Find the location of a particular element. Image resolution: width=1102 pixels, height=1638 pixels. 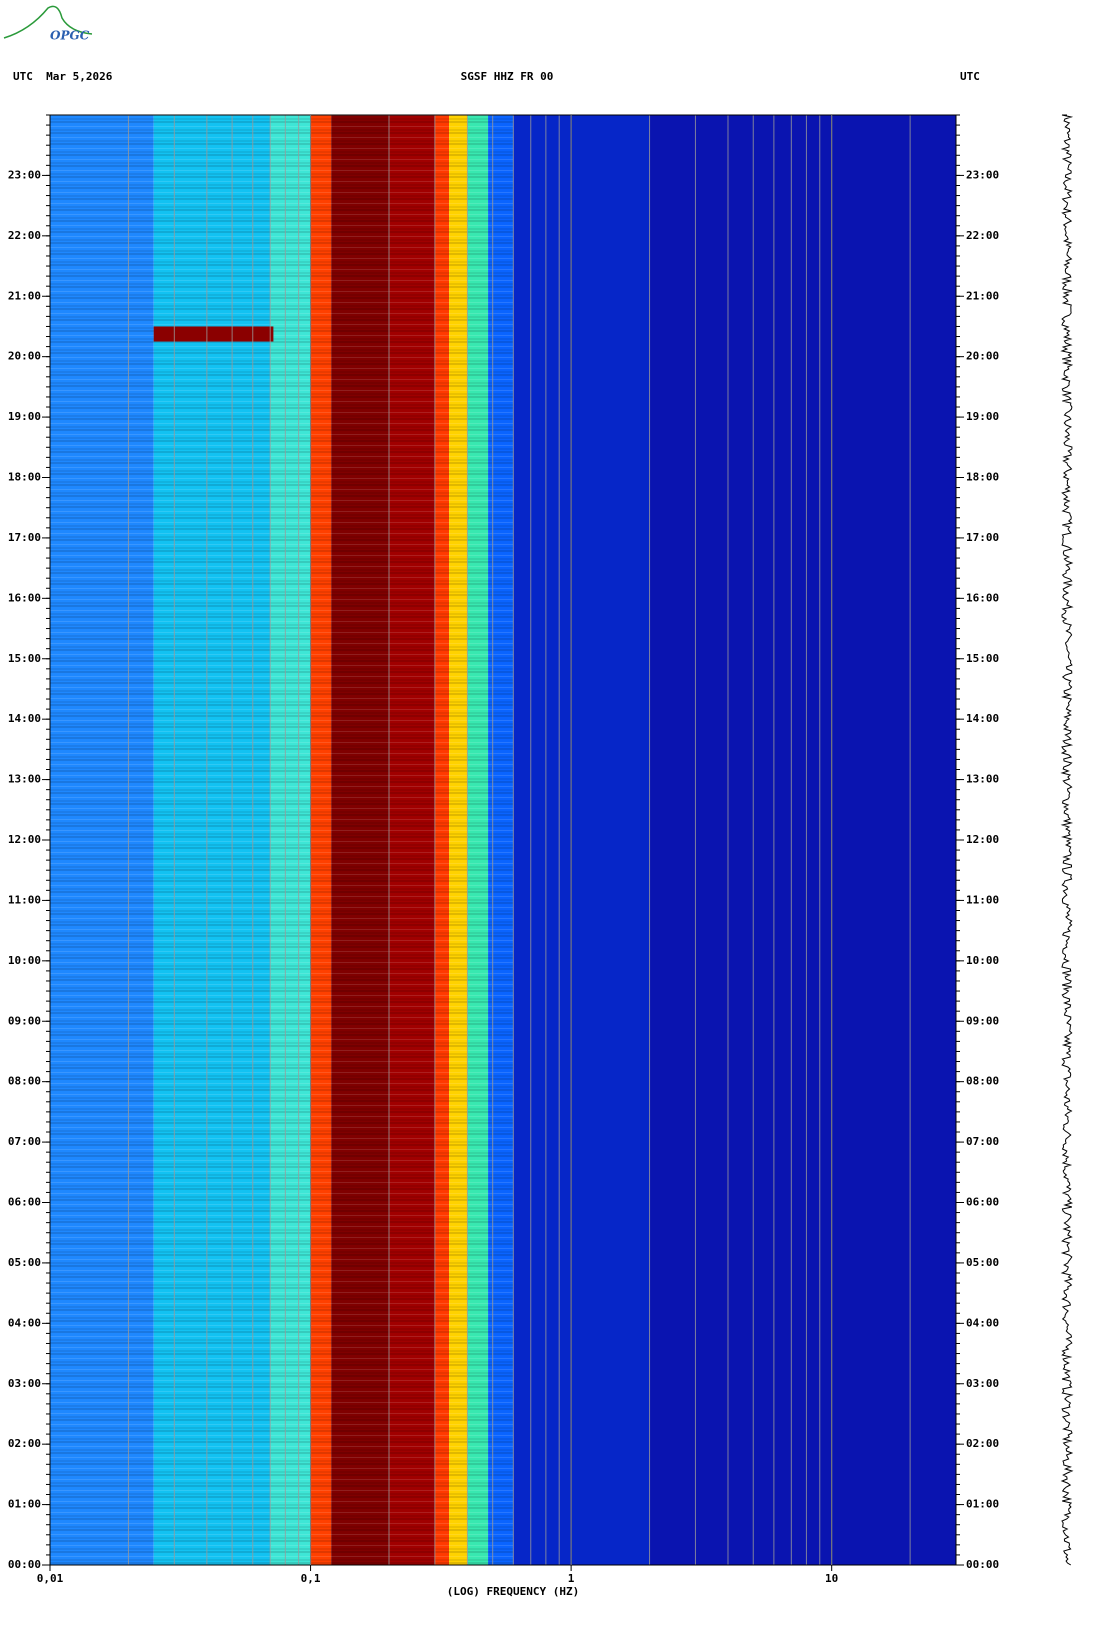

right-label: UTC is located at coordinates (970, 76).